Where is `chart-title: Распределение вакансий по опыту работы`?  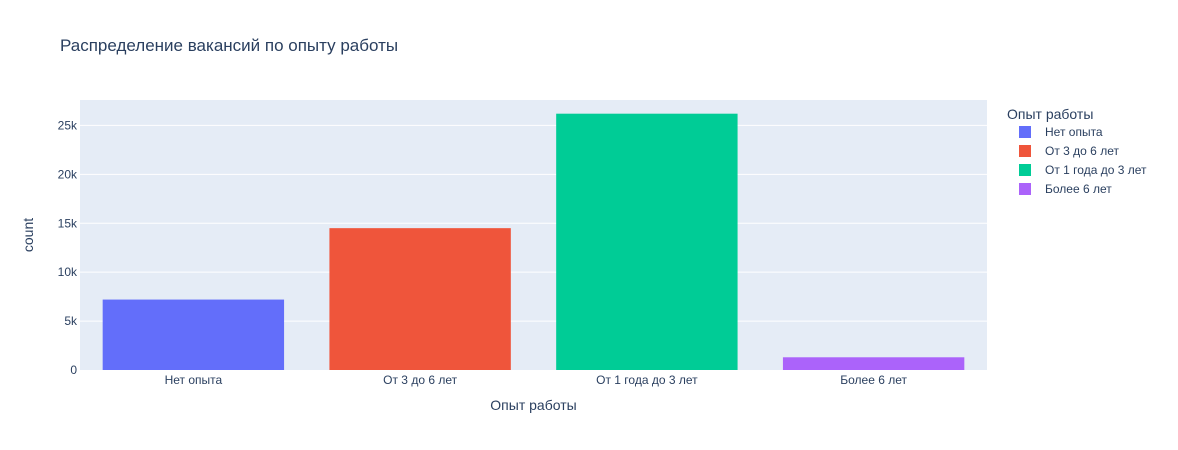 chart-title: Распределение вакансий по опыту работы is located at coordinates (229, 45).